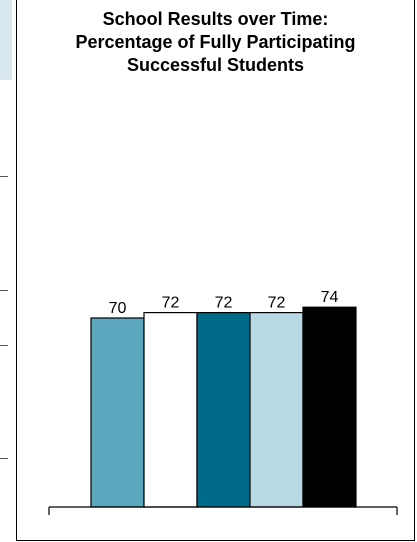  Describe the element at coordinates (215, 19) in the screenshot. I see `chart-title-line-1: School Results over Time:` at that location.